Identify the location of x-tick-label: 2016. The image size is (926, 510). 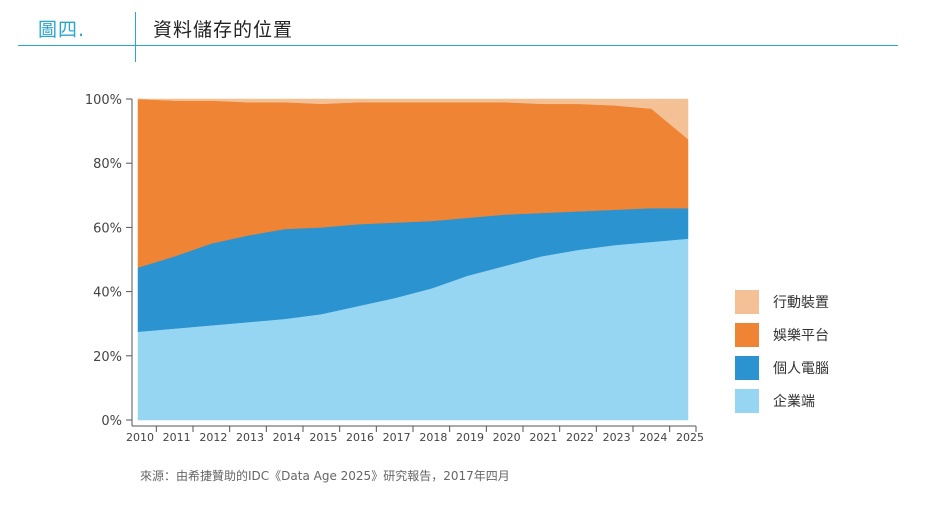
(360, 437).